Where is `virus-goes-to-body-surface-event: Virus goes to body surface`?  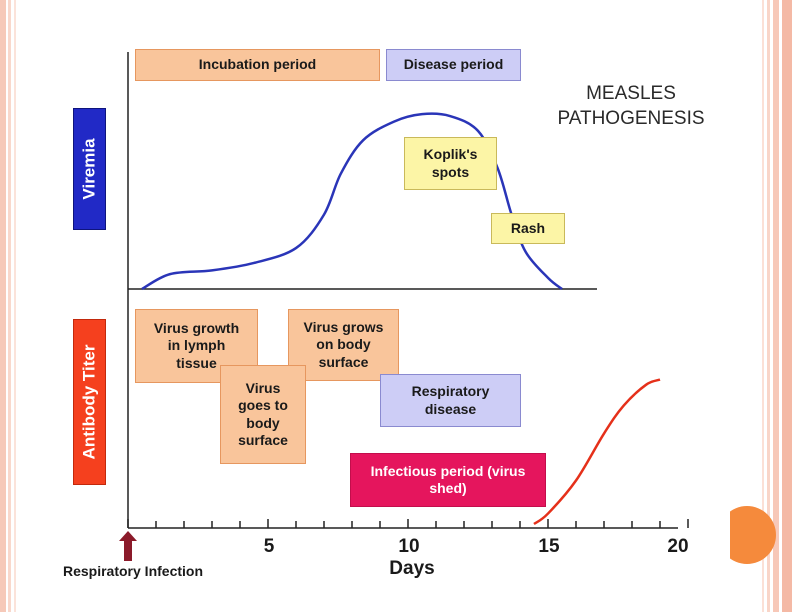 virus-goes-to-body-surface-event: Virus goes to body surface is located at coordinates (263, 414).